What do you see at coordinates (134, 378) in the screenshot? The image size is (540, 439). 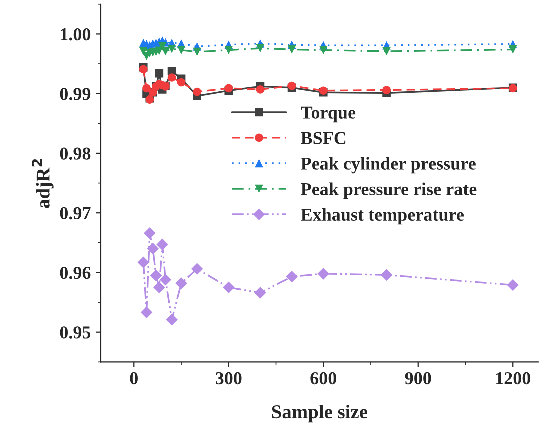 I see `x-tick-label: 0` at bounding box center [134, 378].